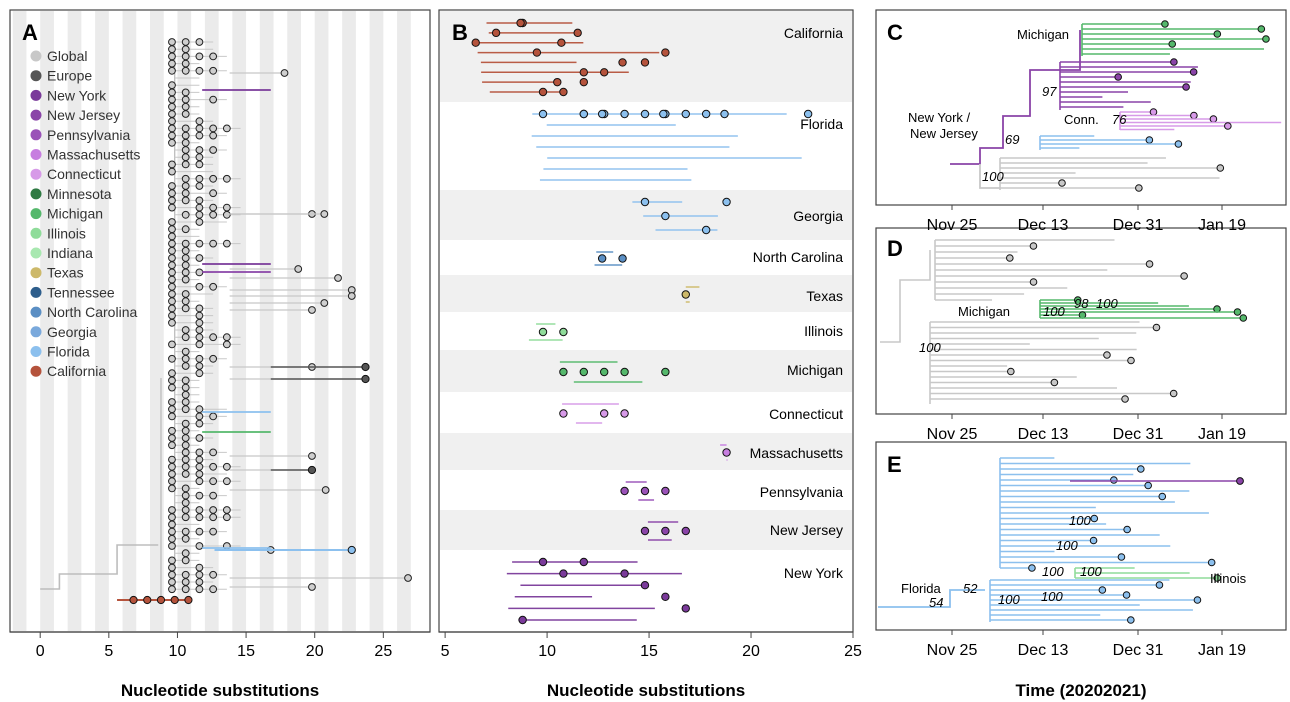  What do you see at coordinates (1119, 119) in the screenshot?
I see `node-76-c: 76` at bounding box center [1119, 119].